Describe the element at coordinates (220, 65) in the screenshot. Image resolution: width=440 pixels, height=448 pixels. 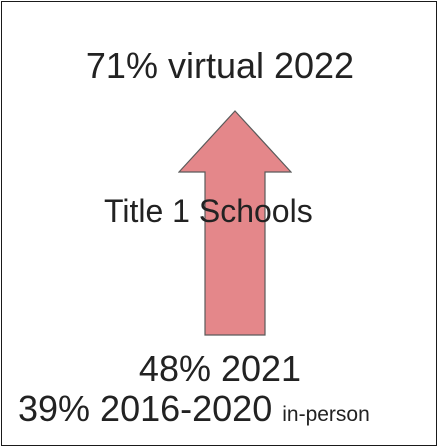
I see `top-label: 71% virtual 2022` at that location.